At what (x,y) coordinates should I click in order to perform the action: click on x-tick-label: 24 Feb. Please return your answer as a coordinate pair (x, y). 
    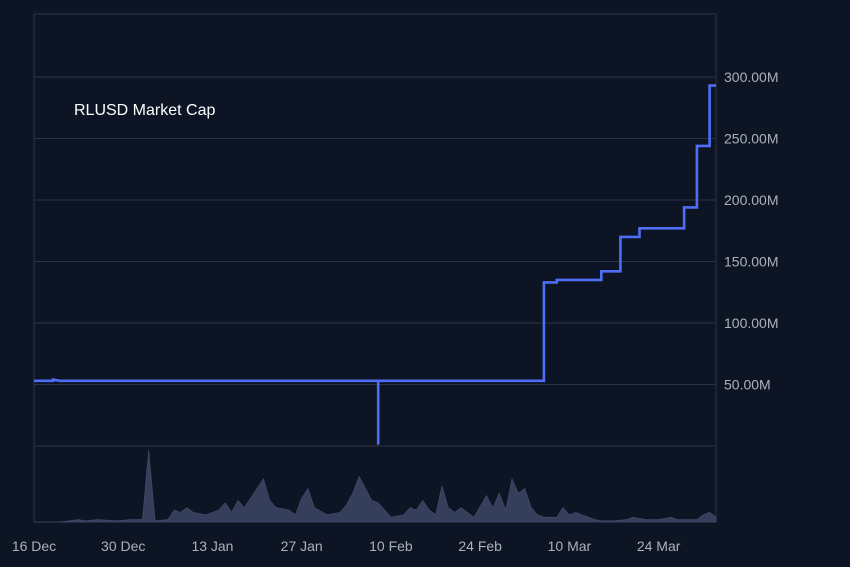
    Looking at the image, I should click on (480, 546).